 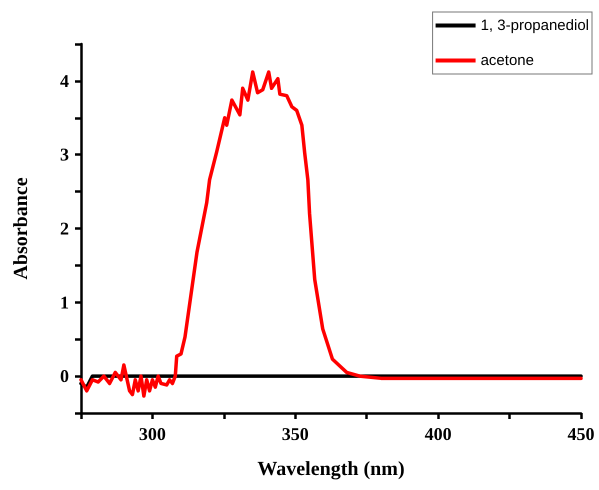 What do you see at coordinates (64, 376) in the screenshot?
I see `y-tick-label: 0` at bounding box center [64, 376].